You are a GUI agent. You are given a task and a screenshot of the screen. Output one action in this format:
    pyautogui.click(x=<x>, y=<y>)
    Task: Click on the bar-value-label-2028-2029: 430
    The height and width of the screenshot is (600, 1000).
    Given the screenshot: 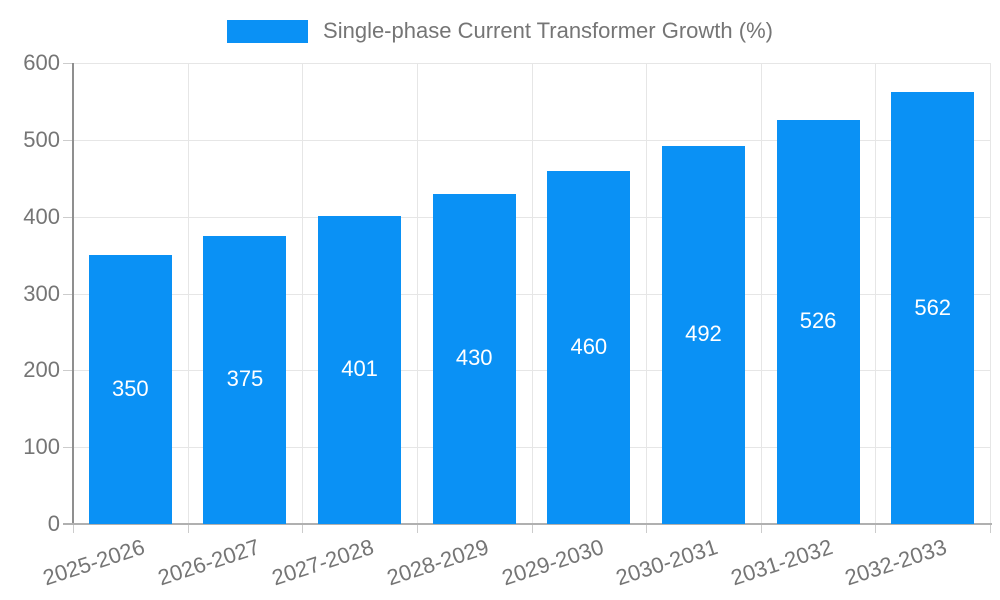 What is the action you would take?
    pyautogui.click(x=474, y=358)
    